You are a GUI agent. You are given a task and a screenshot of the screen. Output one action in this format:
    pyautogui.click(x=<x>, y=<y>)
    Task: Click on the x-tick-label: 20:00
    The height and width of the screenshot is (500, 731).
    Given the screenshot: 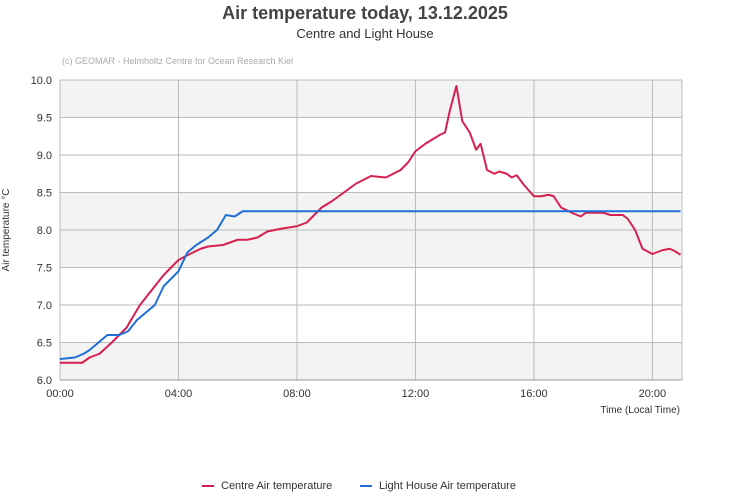 What is the action you would take?
    pyautogui.click(x=653, y=394)
    